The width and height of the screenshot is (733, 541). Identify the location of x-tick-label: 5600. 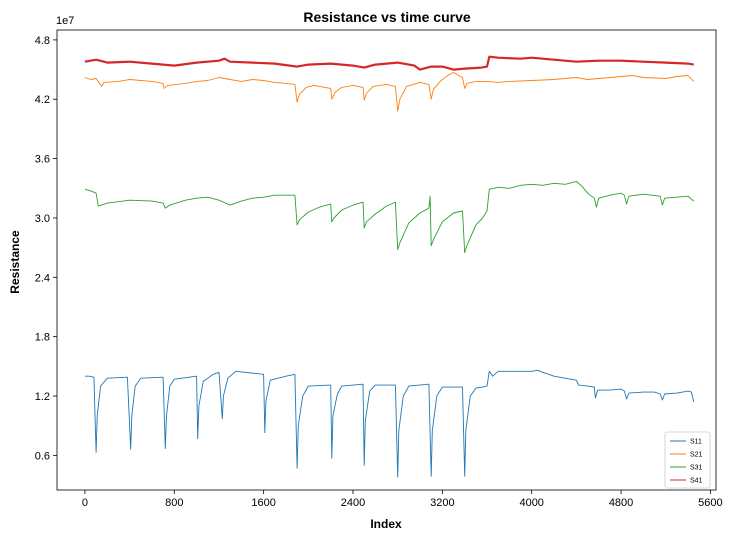
(710, 503).